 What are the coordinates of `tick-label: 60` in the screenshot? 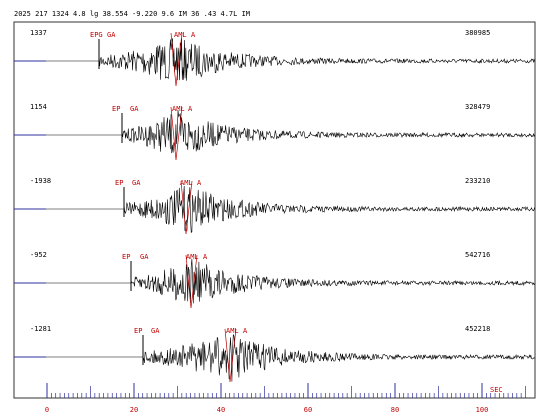 It's located at (308, 410).